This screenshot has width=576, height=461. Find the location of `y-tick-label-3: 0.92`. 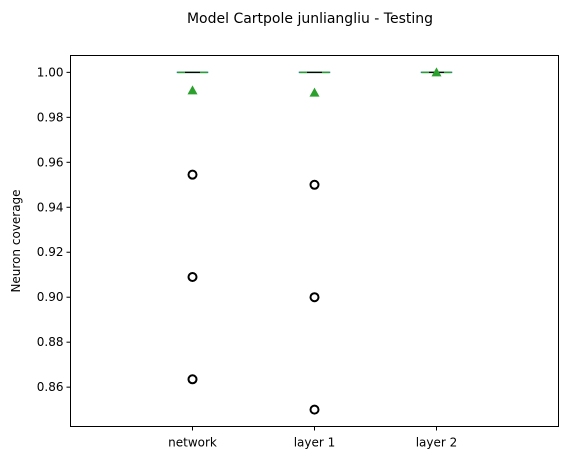

y-tick-label-3: 0.92 is located at coordinates (50, 252).